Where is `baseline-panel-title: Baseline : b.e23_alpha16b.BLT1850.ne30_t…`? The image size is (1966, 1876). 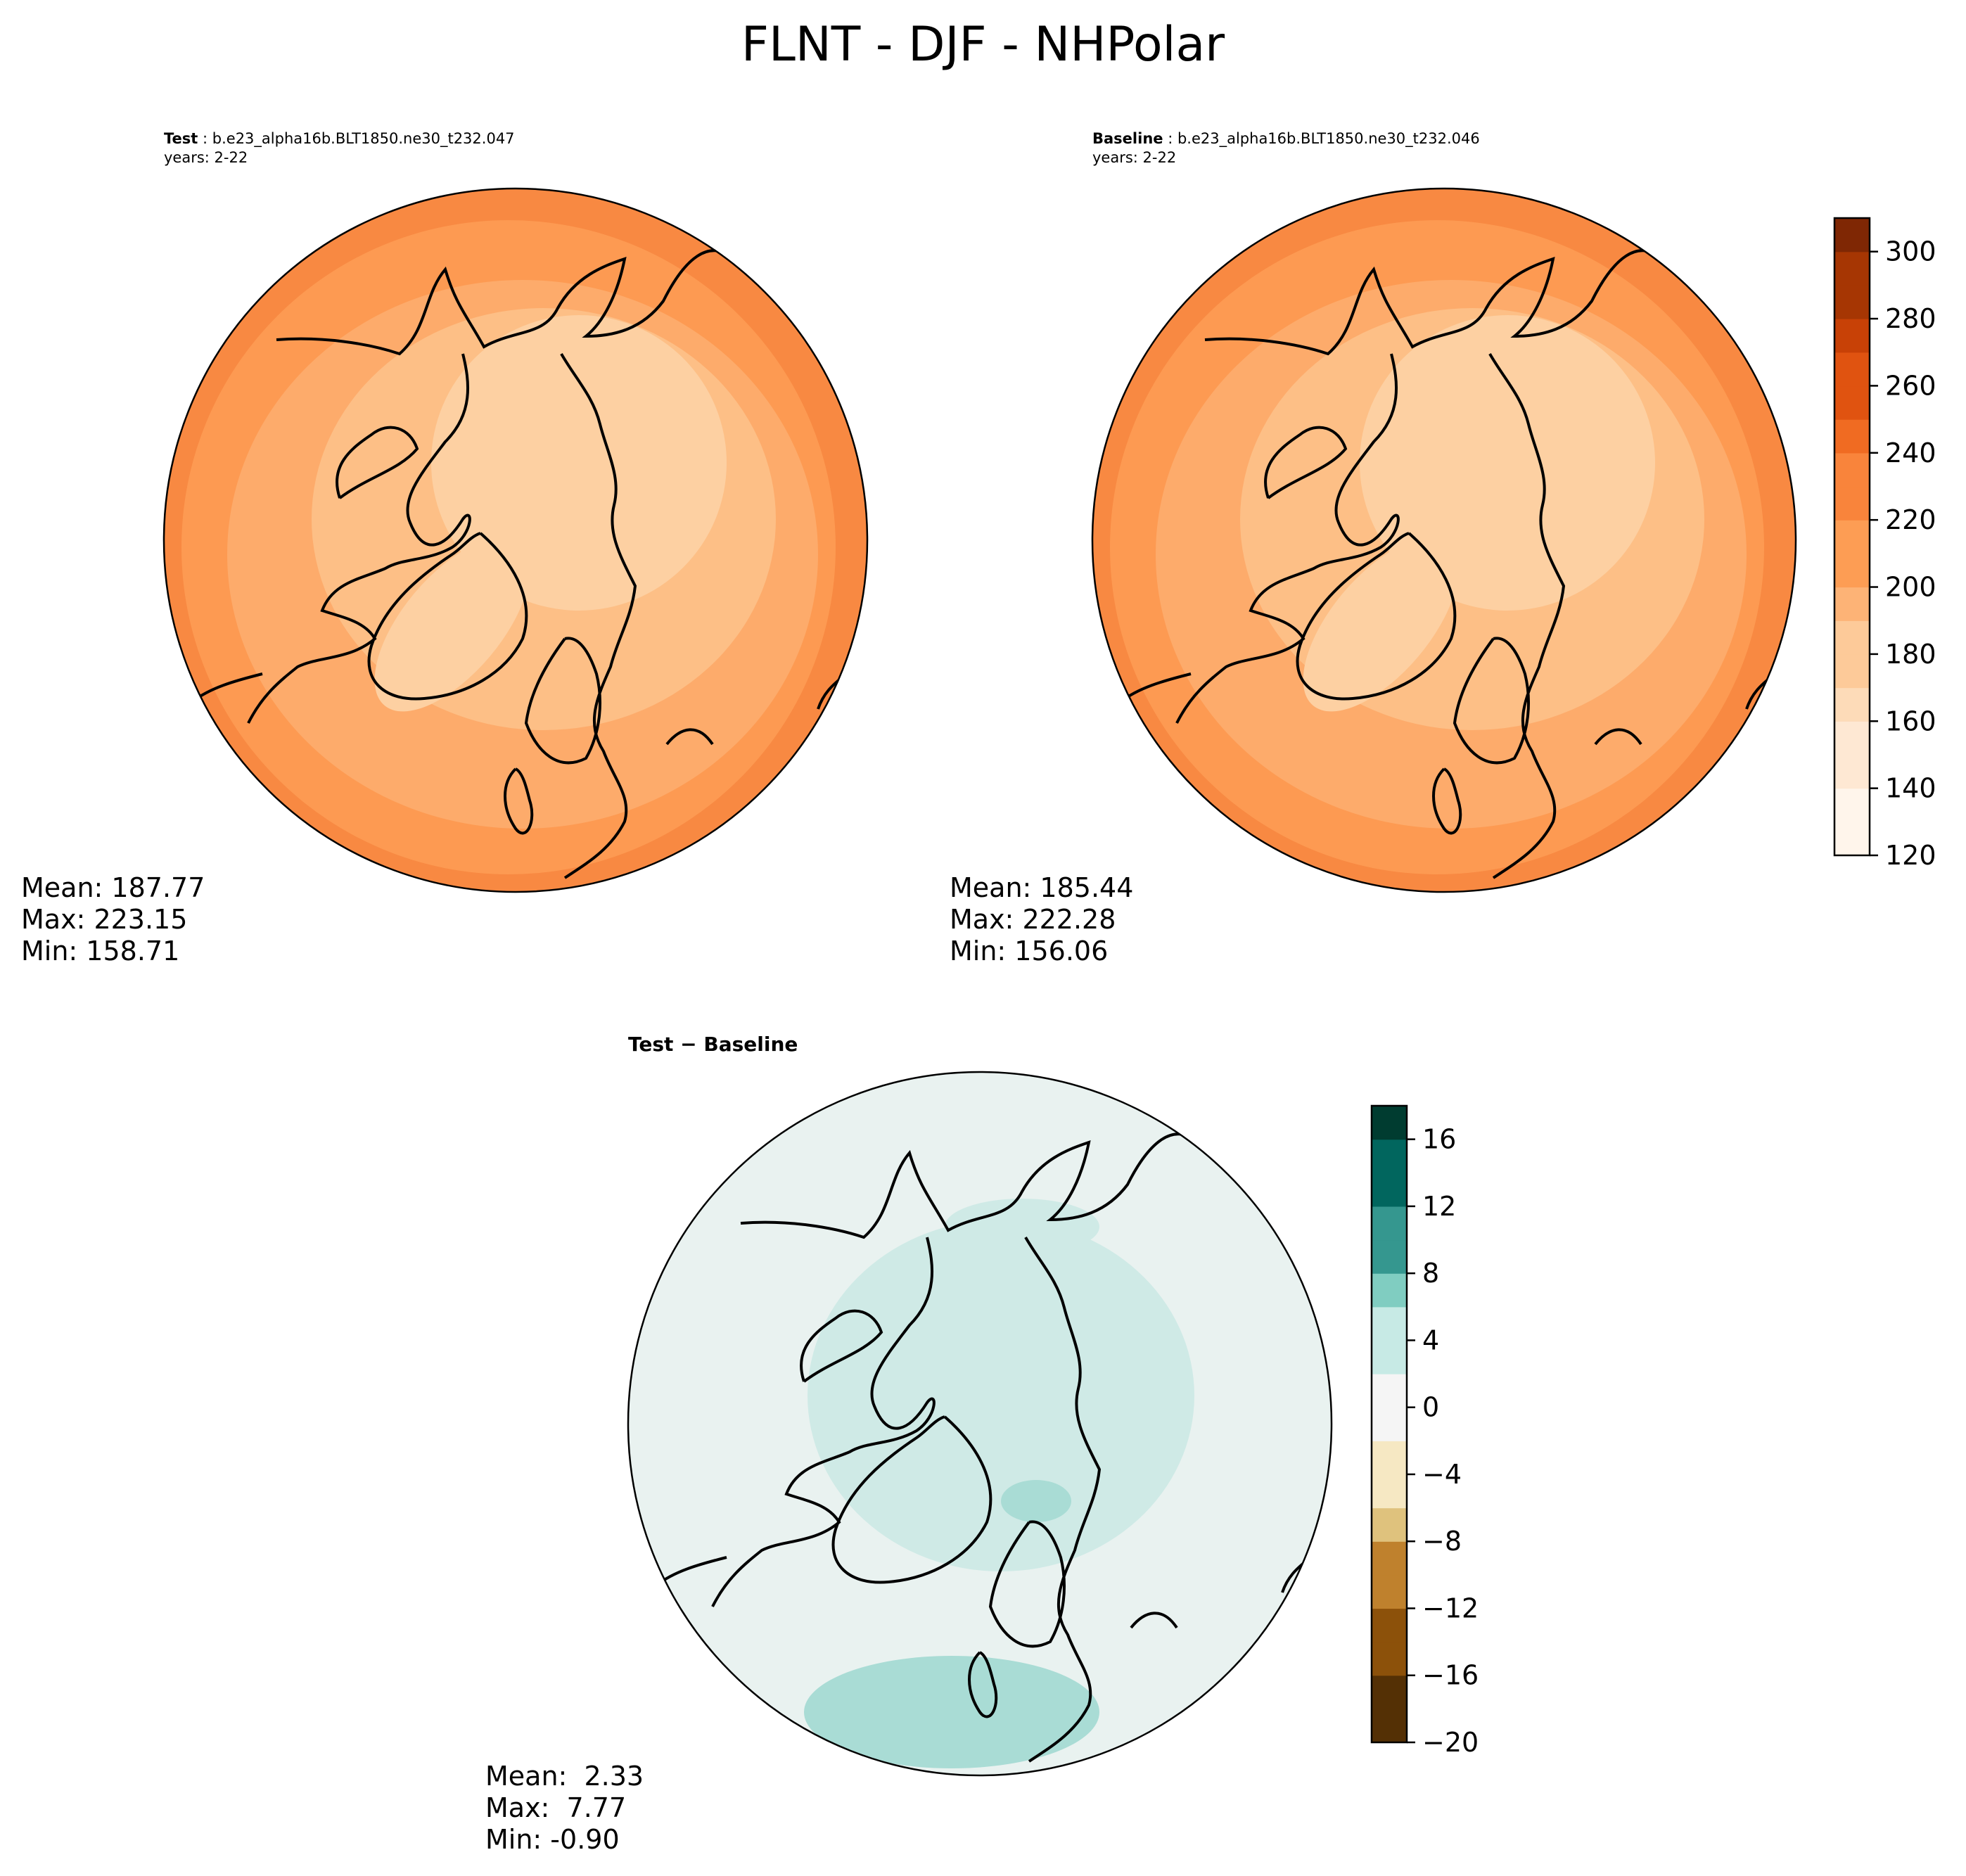
baseline-panel-title: Baseline : b.e23_alpha16b.BLT1850.ne30_t… is located at coordinates (1286, 148).